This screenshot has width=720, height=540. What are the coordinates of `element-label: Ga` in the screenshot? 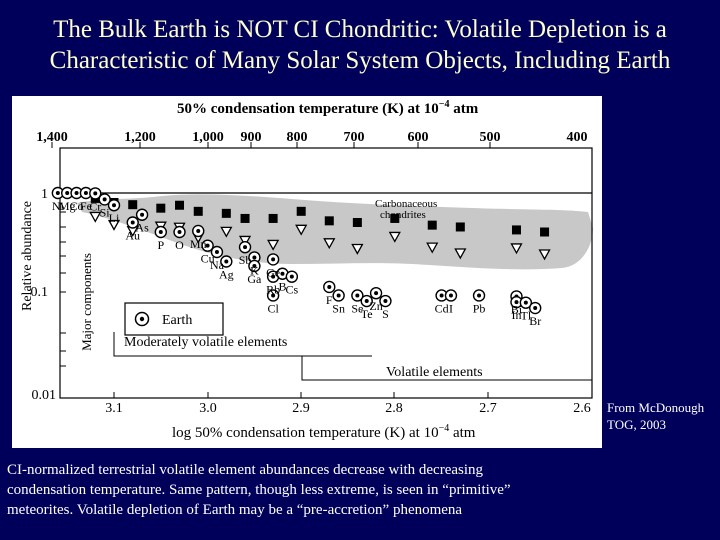 It's located at (254, 279).